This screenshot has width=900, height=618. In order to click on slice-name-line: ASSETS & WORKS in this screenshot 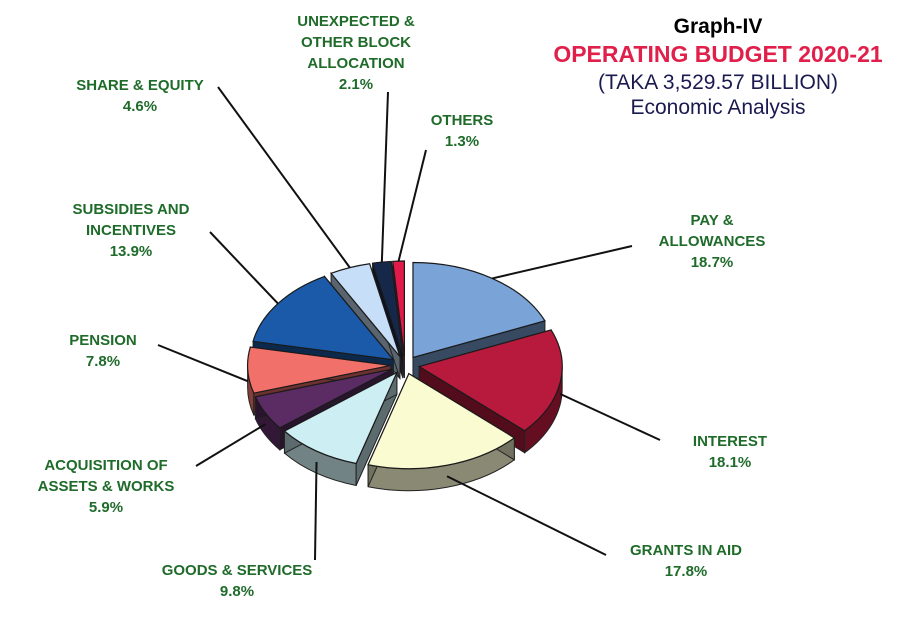, I will do `click(106, 486)`.